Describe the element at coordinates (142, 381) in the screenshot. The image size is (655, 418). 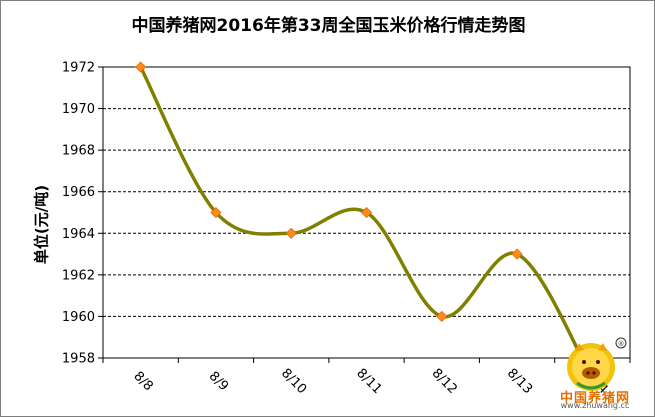
I see `x-tick-label: 8/8` at that location.